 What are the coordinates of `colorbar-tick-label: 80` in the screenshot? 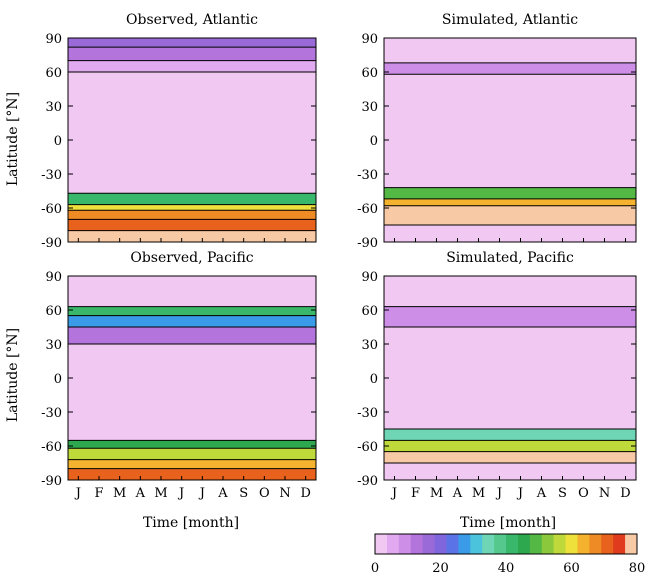 It's located at (637, 568).